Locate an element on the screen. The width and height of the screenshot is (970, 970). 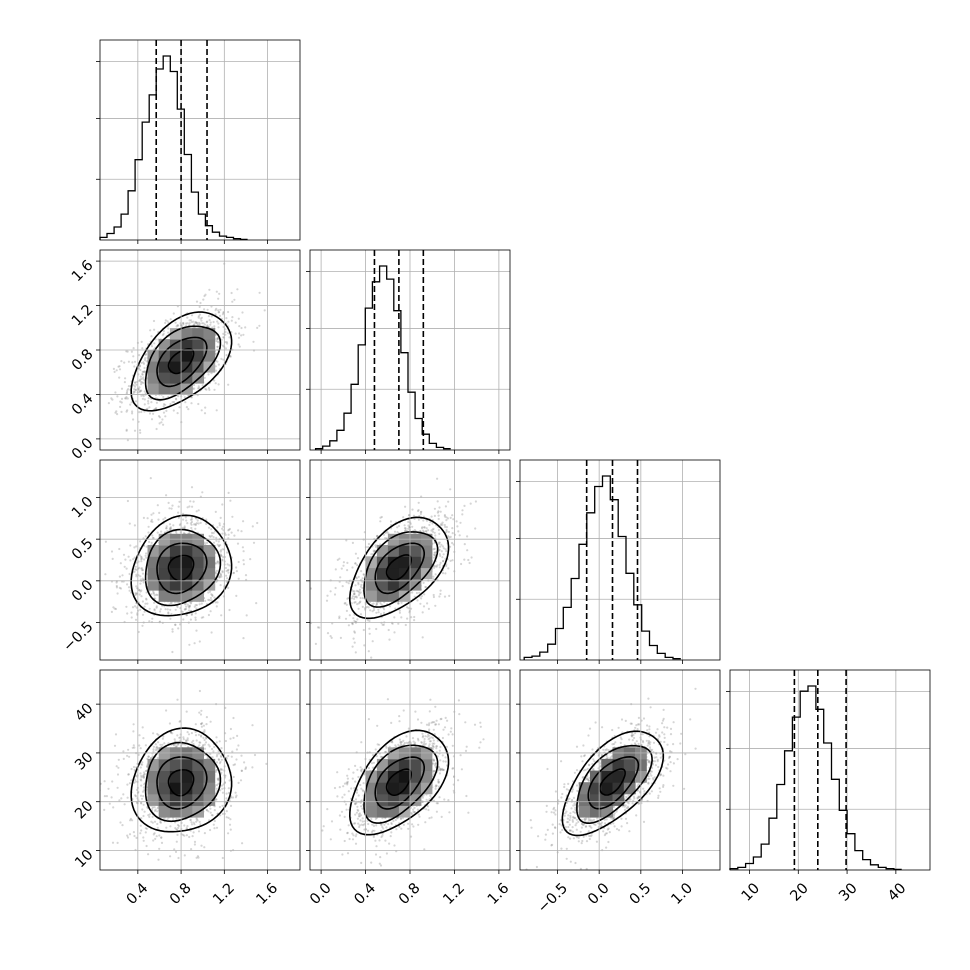
y-tick-label: 1.6 is located at coordinates (83, 271).